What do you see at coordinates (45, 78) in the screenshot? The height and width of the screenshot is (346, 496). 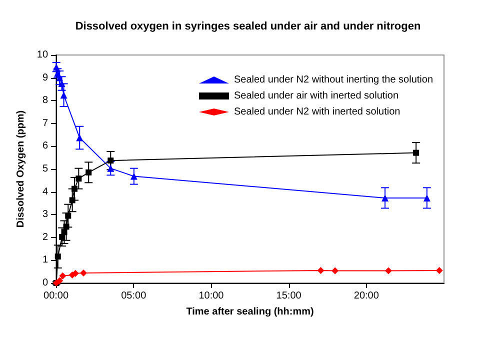 I see `y-tick-label: 9` at bounding box center [45, 78].